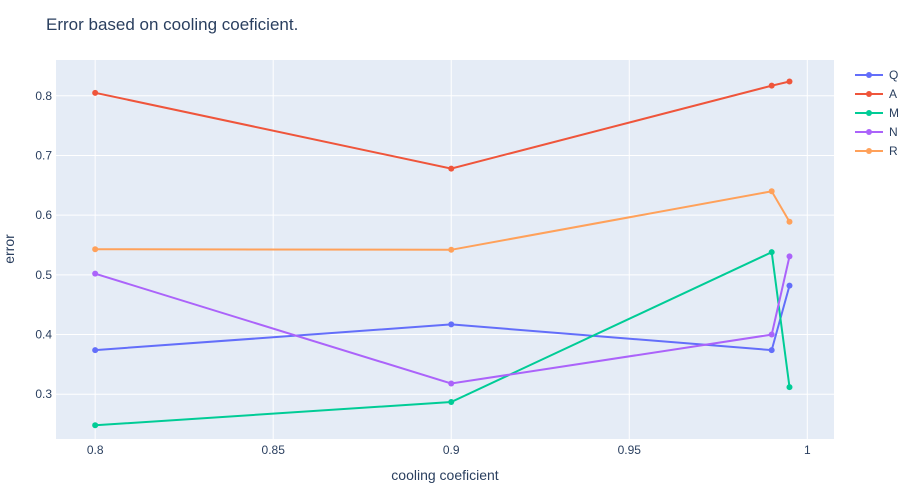 The image size is (919, 492). I want to click on legend-item-a: A, so click(876, 94).